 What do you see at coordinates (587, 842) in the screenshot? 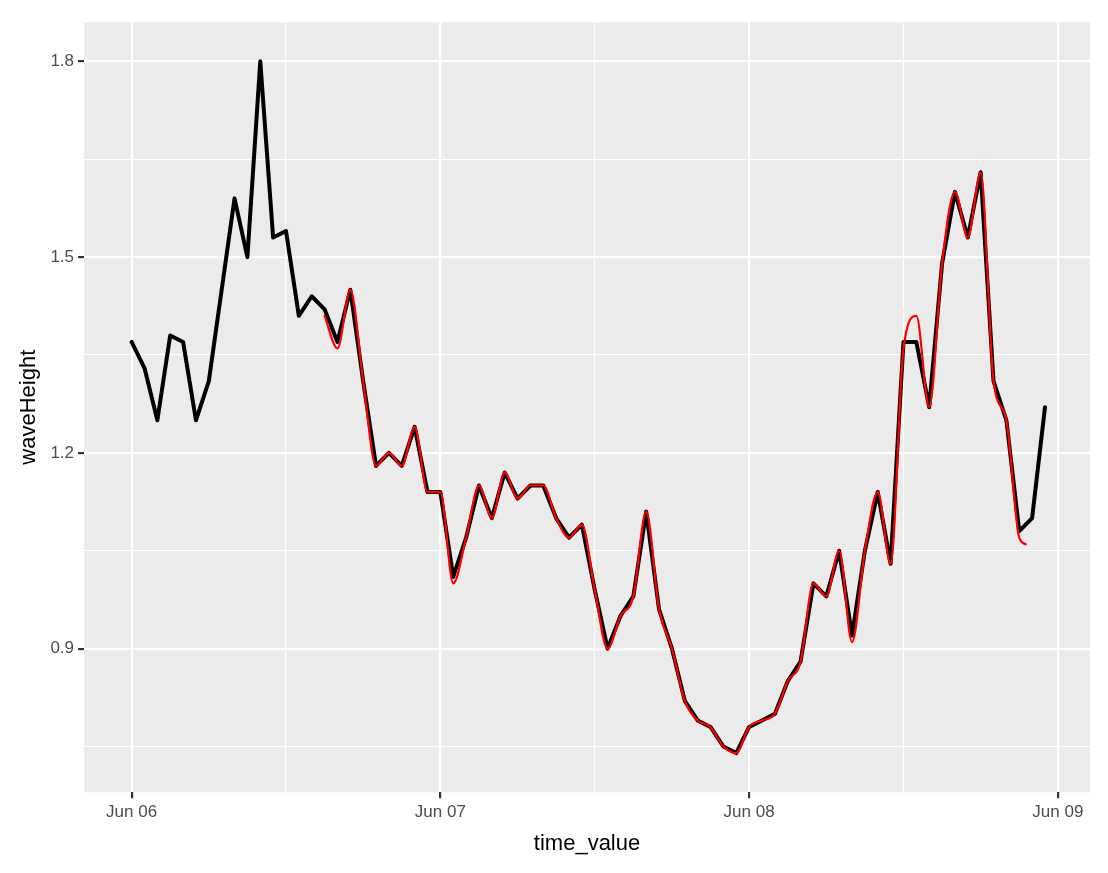
I see `x-axis-title: time_value` at bounding box center [587, 842].